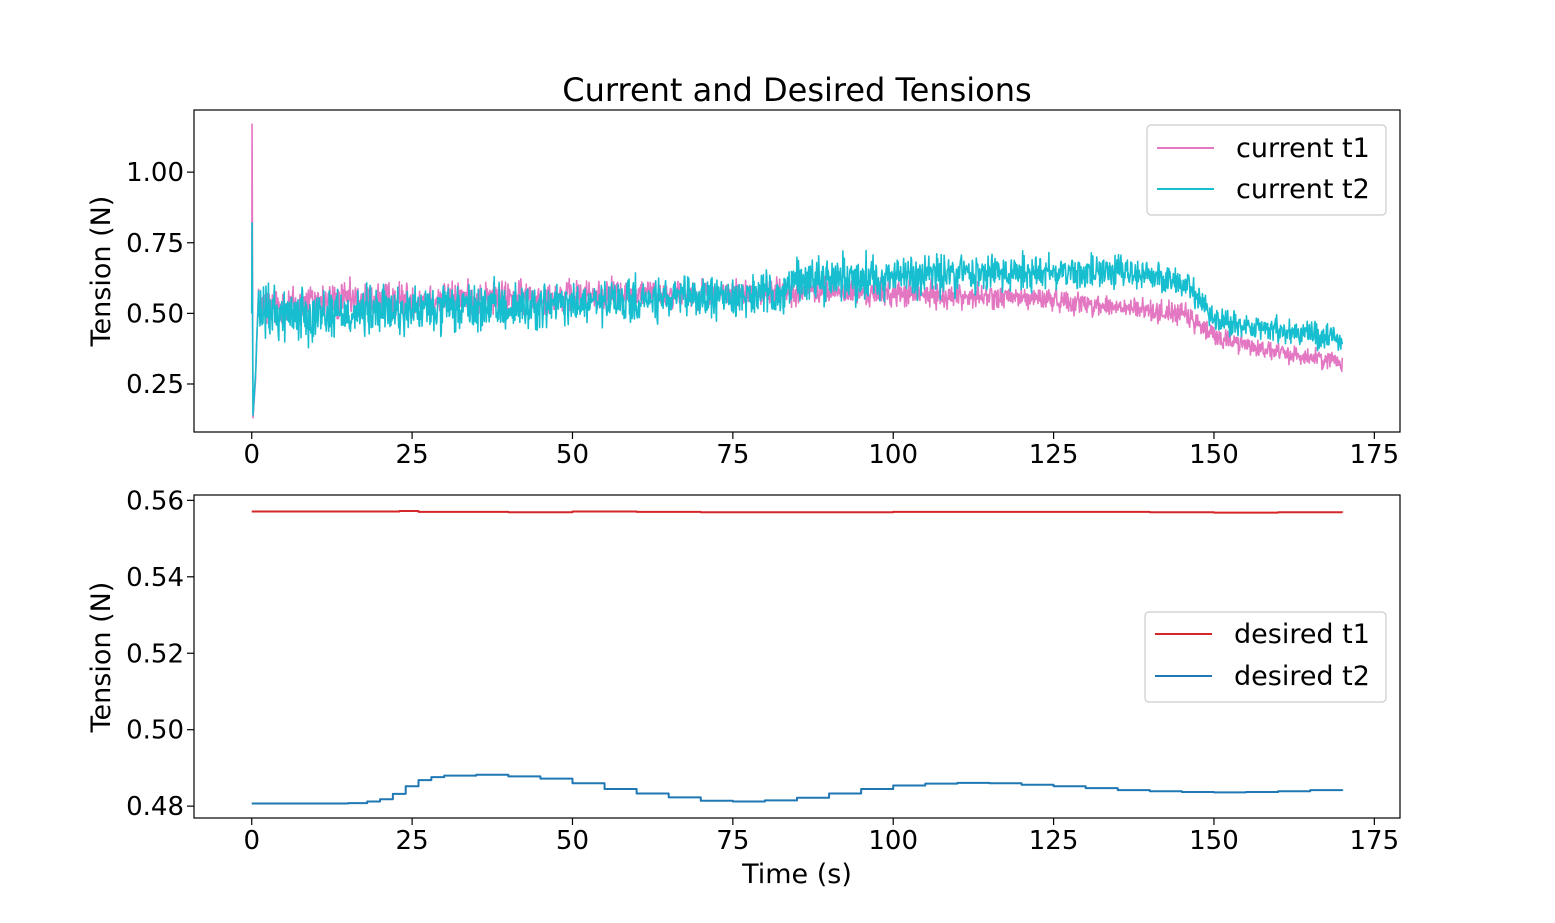 The width and height of the screenshot is (1555, 923). Describe the element at coordinates (155, 731) in the screenshot. I see `bottom-y-tick-label: 0.50` at that location.